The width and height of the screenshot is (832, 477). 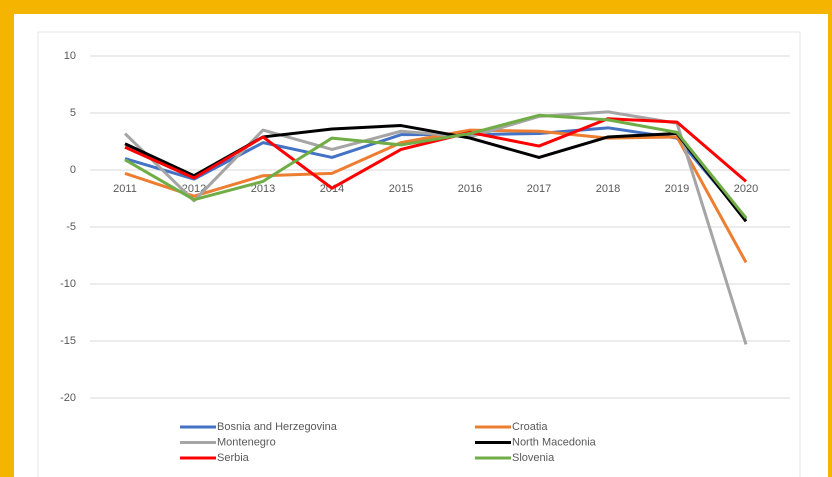 I want to click on y-tick-label: 0, so click(x=73, y=170).